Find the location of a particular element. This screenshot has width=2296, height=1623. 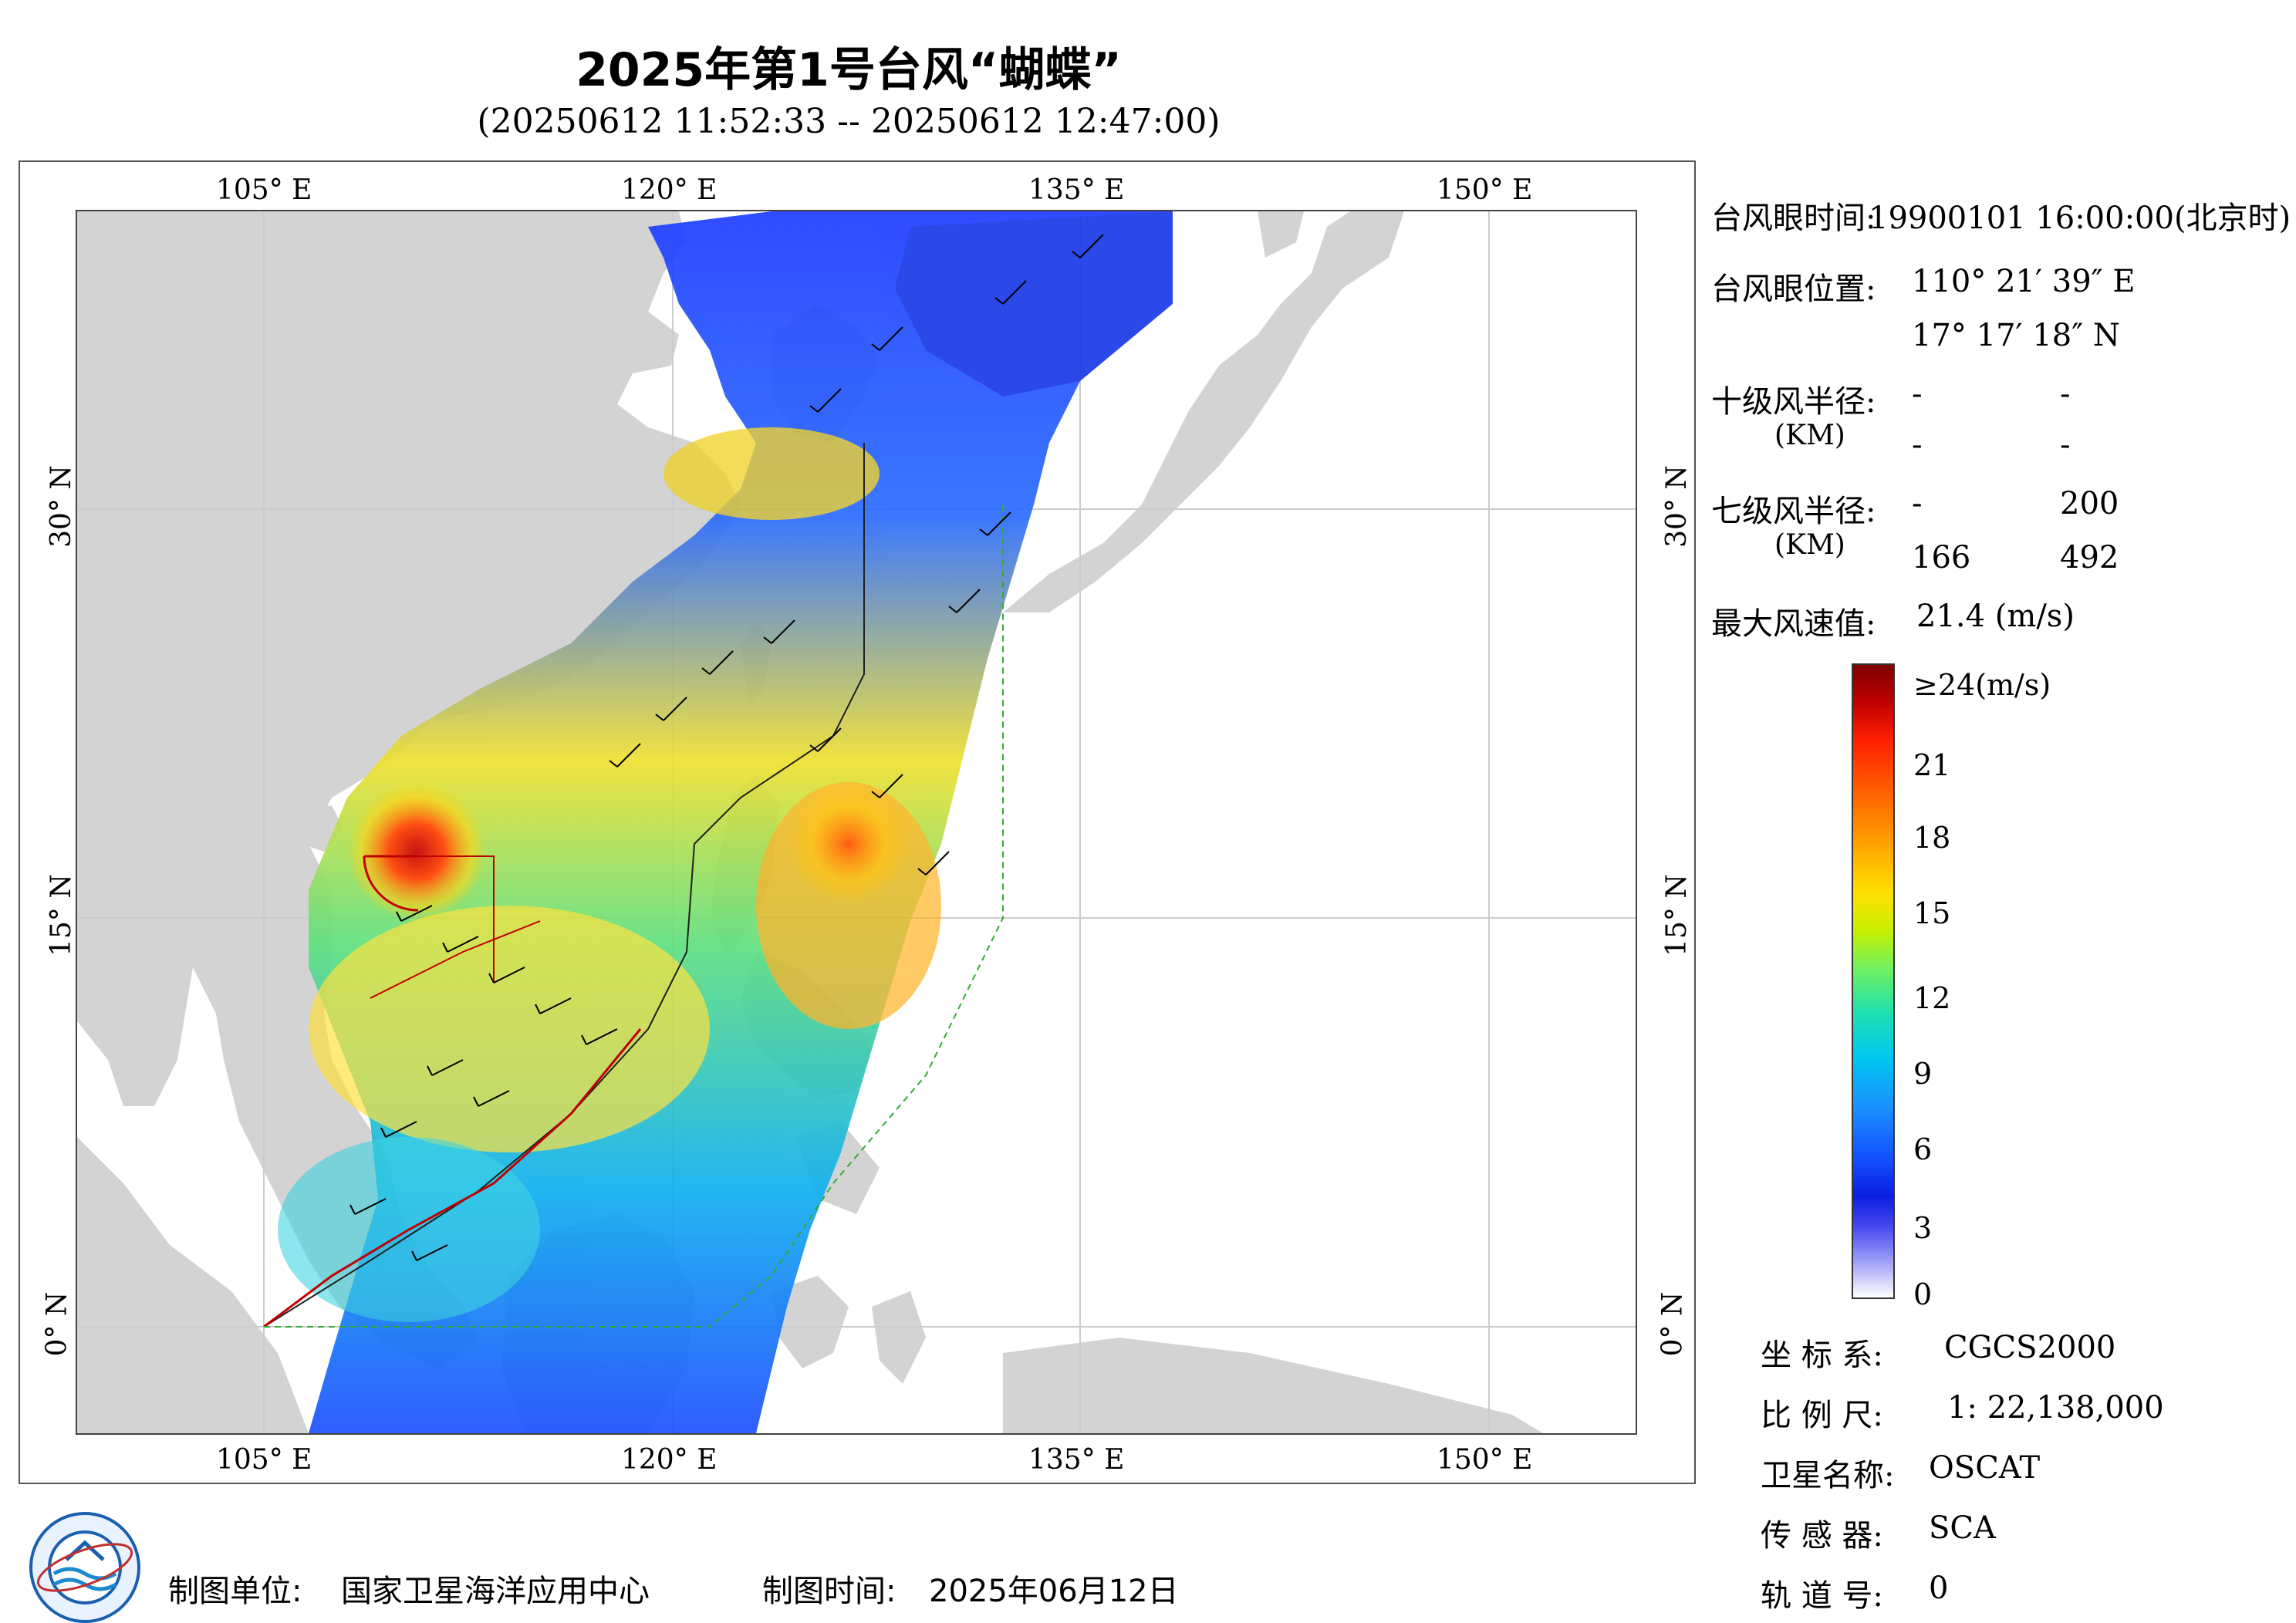

lat-label-right-15: 15° N is located at coordinates (1676, 915).